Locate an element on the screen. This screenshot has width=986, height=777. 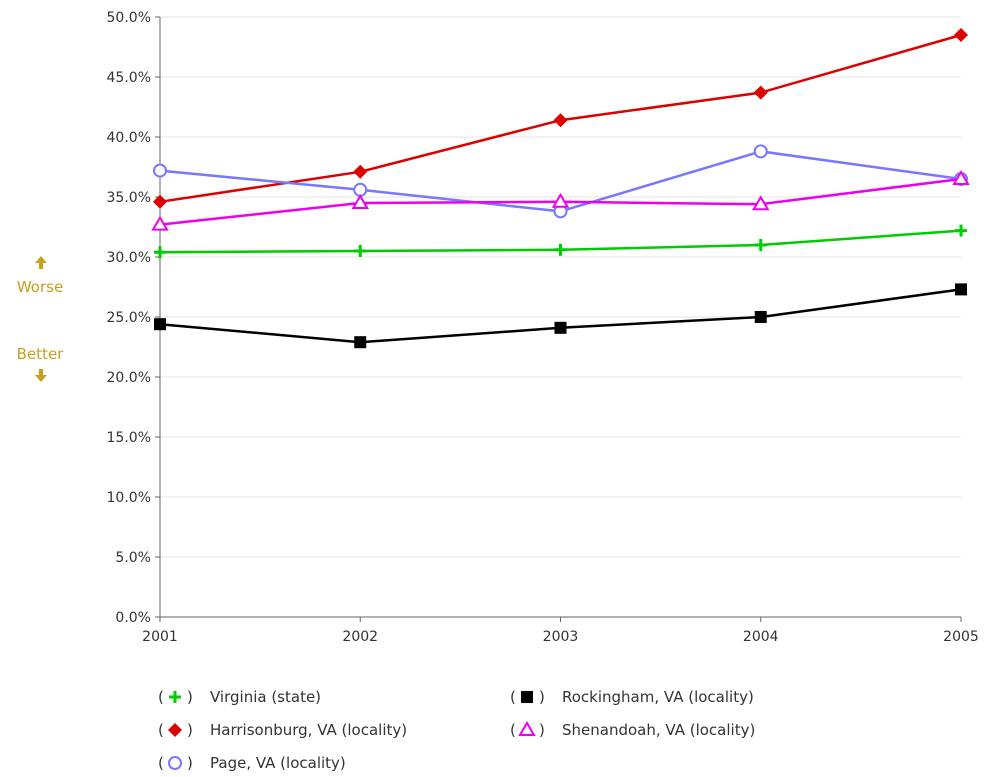
y-tick-label: 25.0% is located at coordinates (129, 318).